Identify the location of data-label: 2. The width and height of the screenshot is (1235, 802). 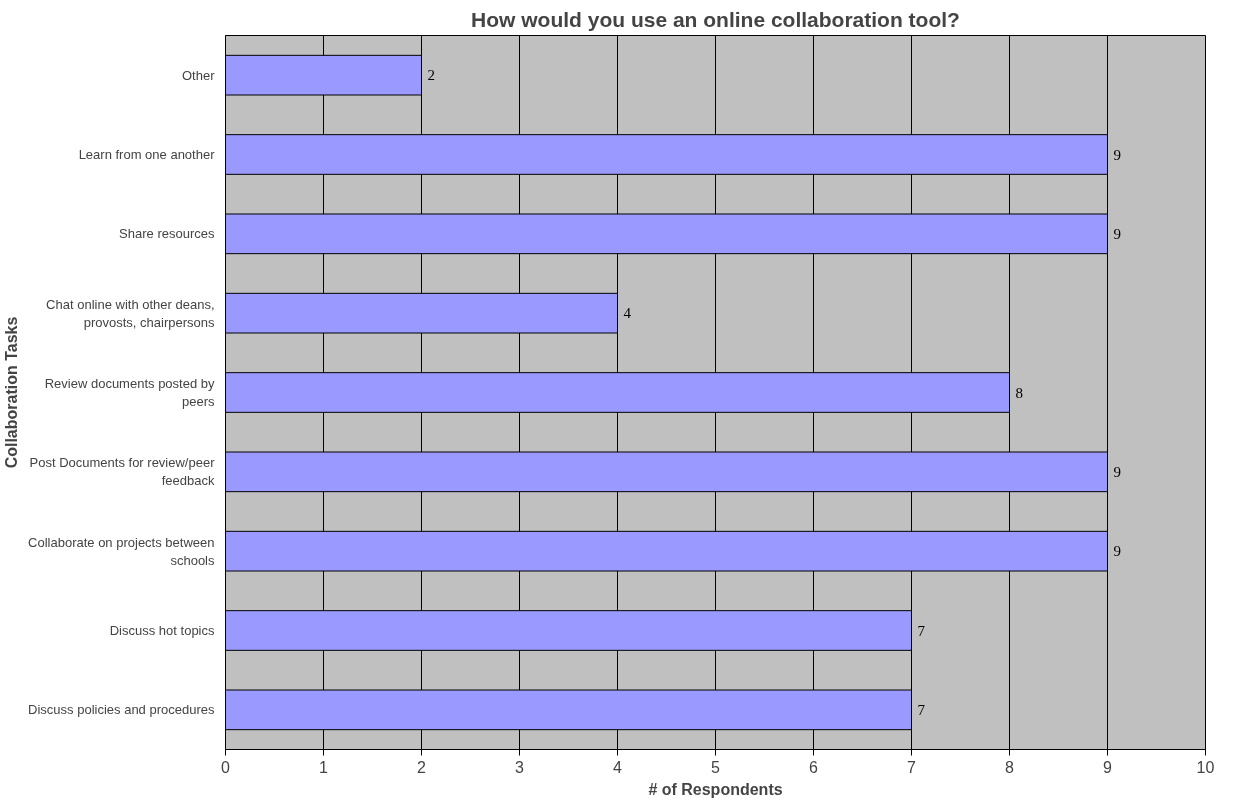
(431, 75).